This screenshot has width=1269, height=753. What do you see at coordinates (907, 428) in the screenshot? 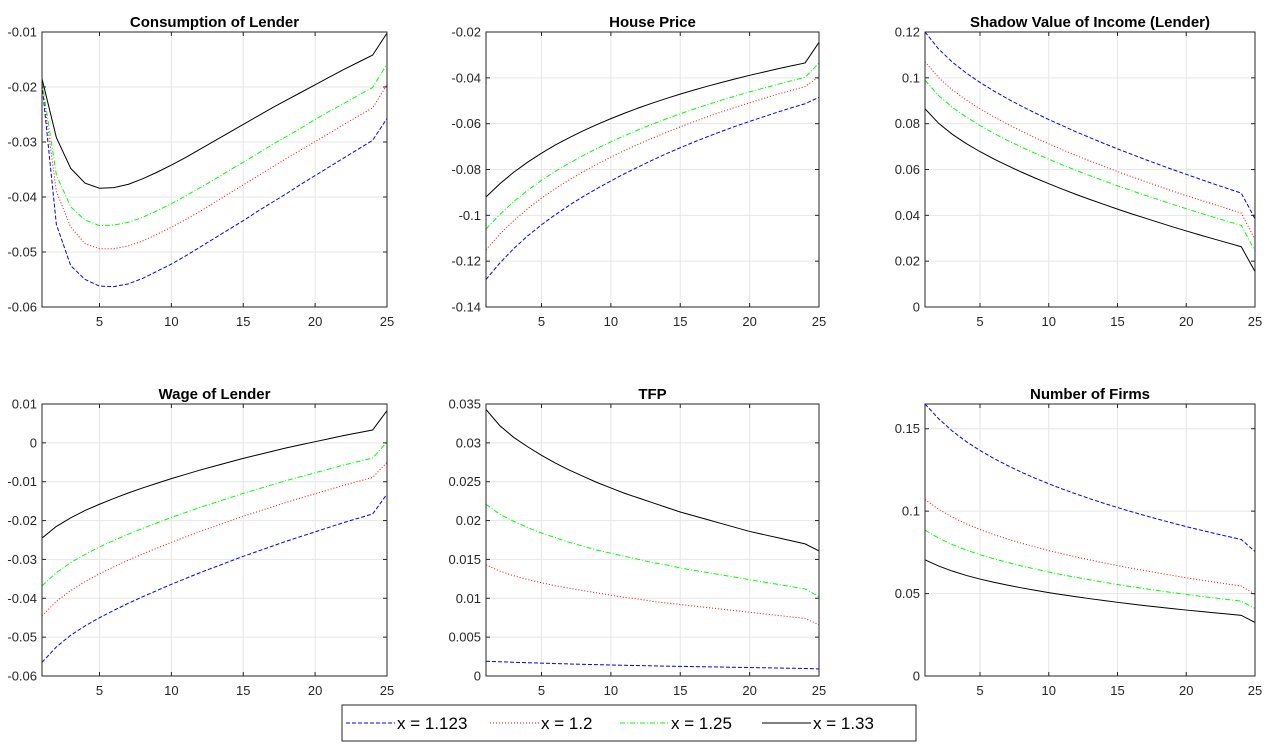
I see `y-tick-label: 0.15` at bounding box center [907, 428].